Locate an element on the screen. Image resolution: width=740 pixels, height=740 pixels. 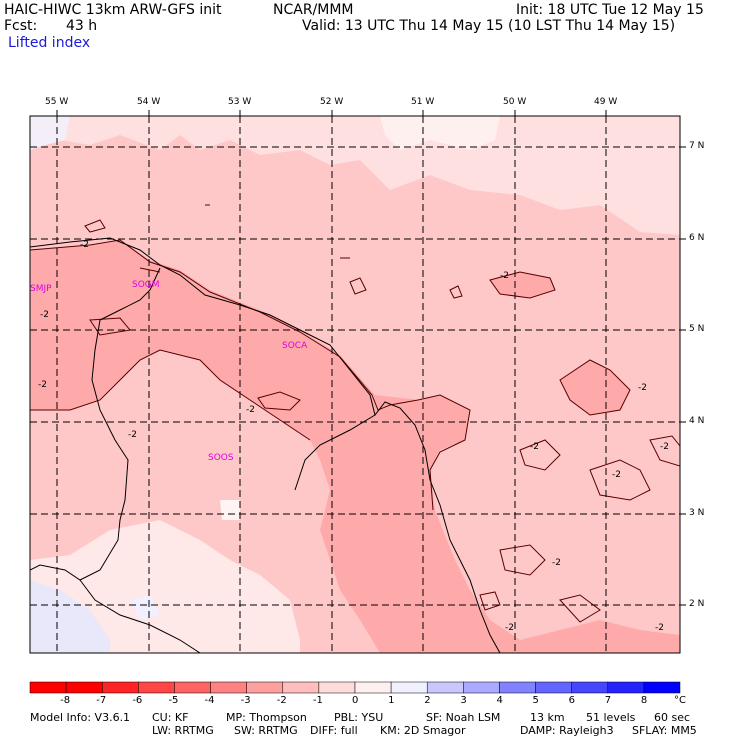
forecast-hour: 43 h is located at coordinates (82, 26).